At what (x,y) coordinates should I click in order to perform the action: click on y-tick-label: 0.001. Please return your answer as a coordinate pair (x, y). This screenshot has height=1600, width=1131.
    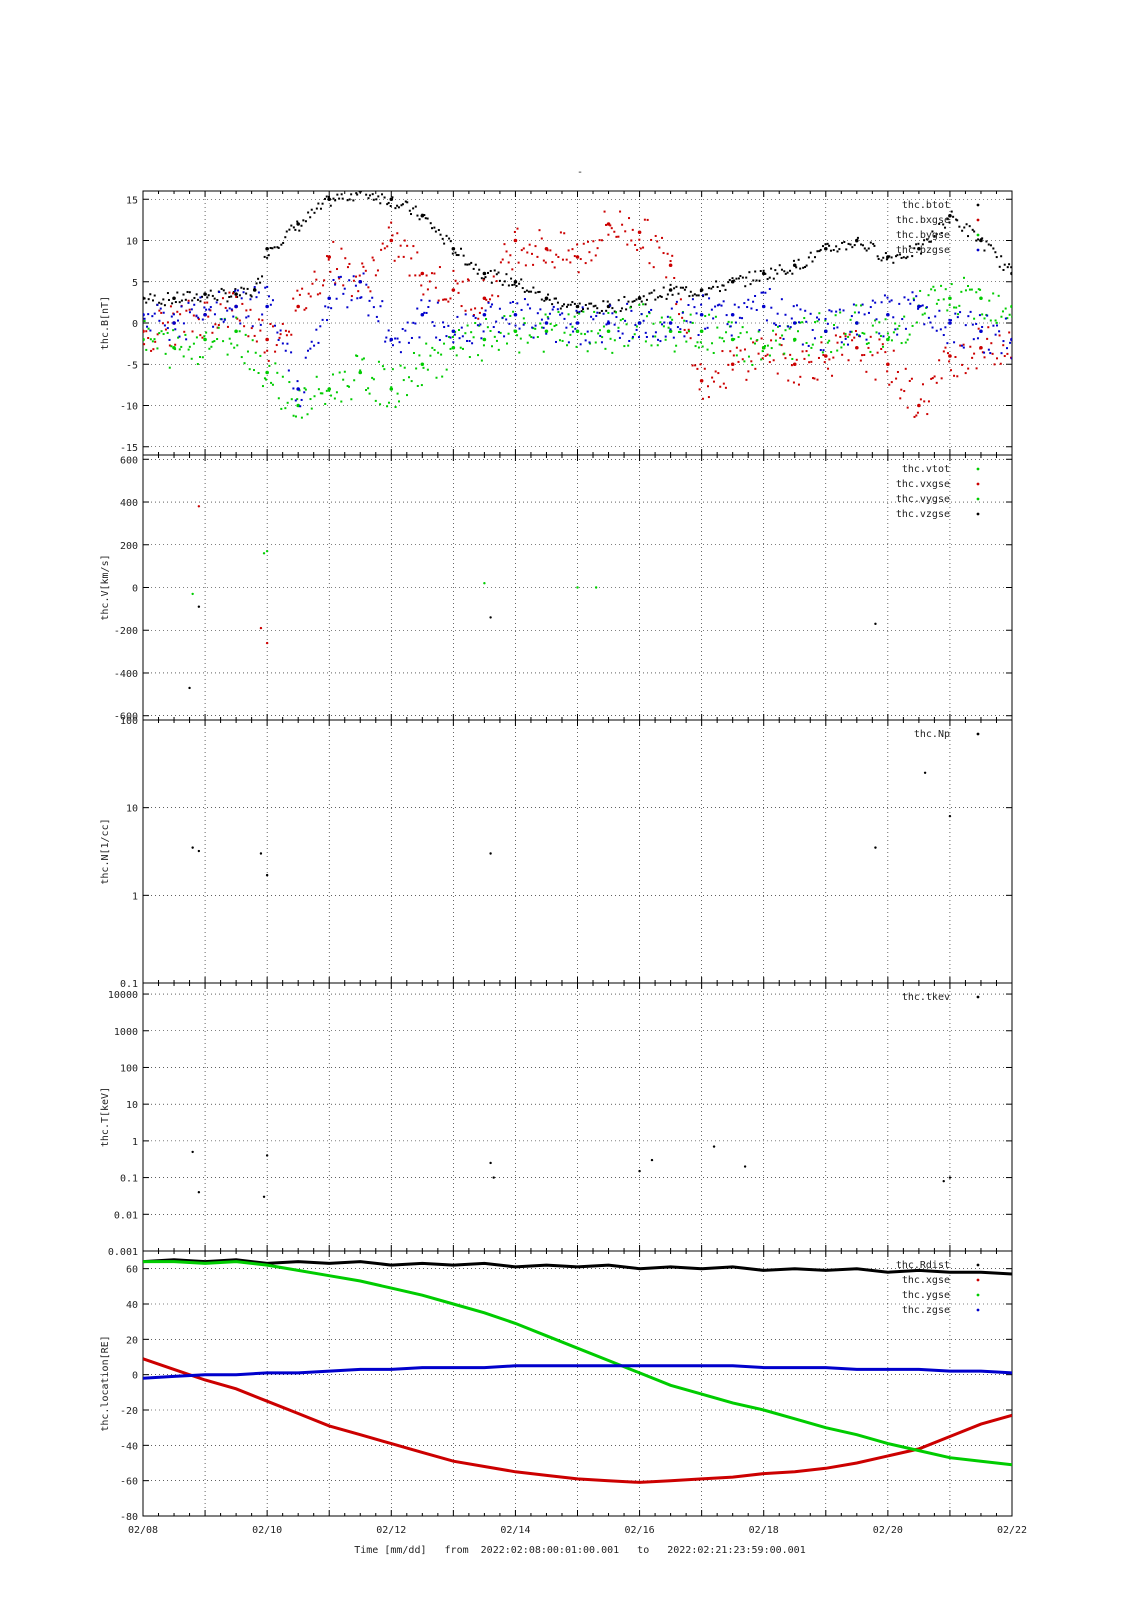
    Looking at the image, I should click on (123, 1252).